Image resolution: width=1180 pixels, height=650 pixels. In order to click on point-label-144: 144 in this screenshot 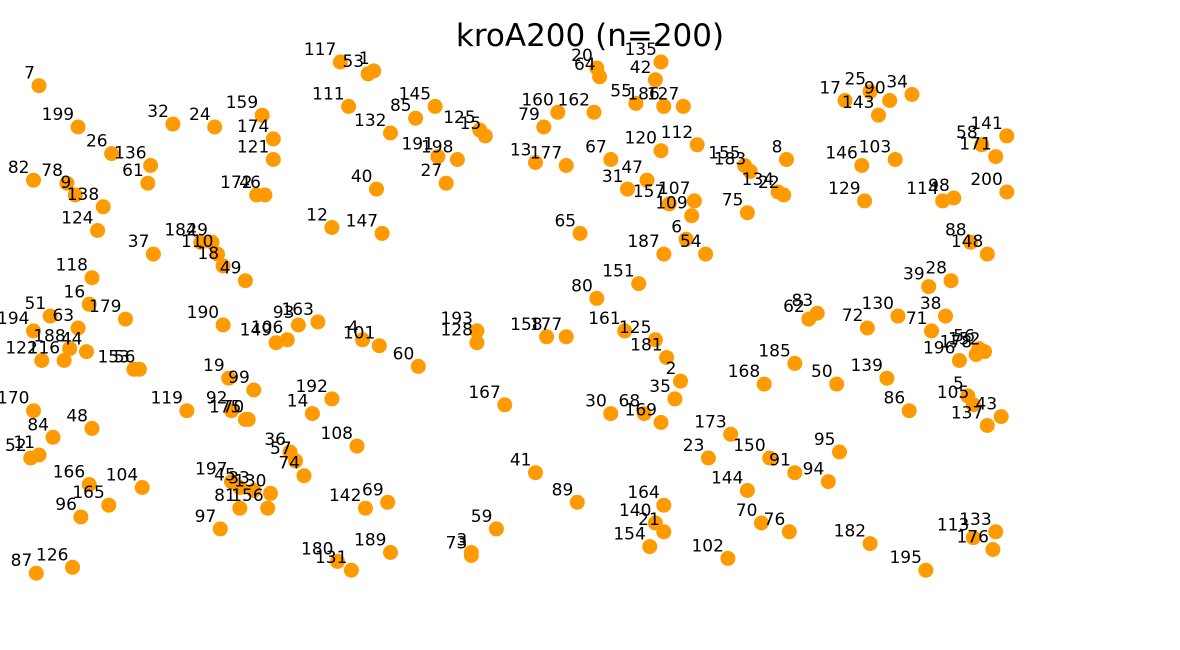, I will do `click(727, 479)`.